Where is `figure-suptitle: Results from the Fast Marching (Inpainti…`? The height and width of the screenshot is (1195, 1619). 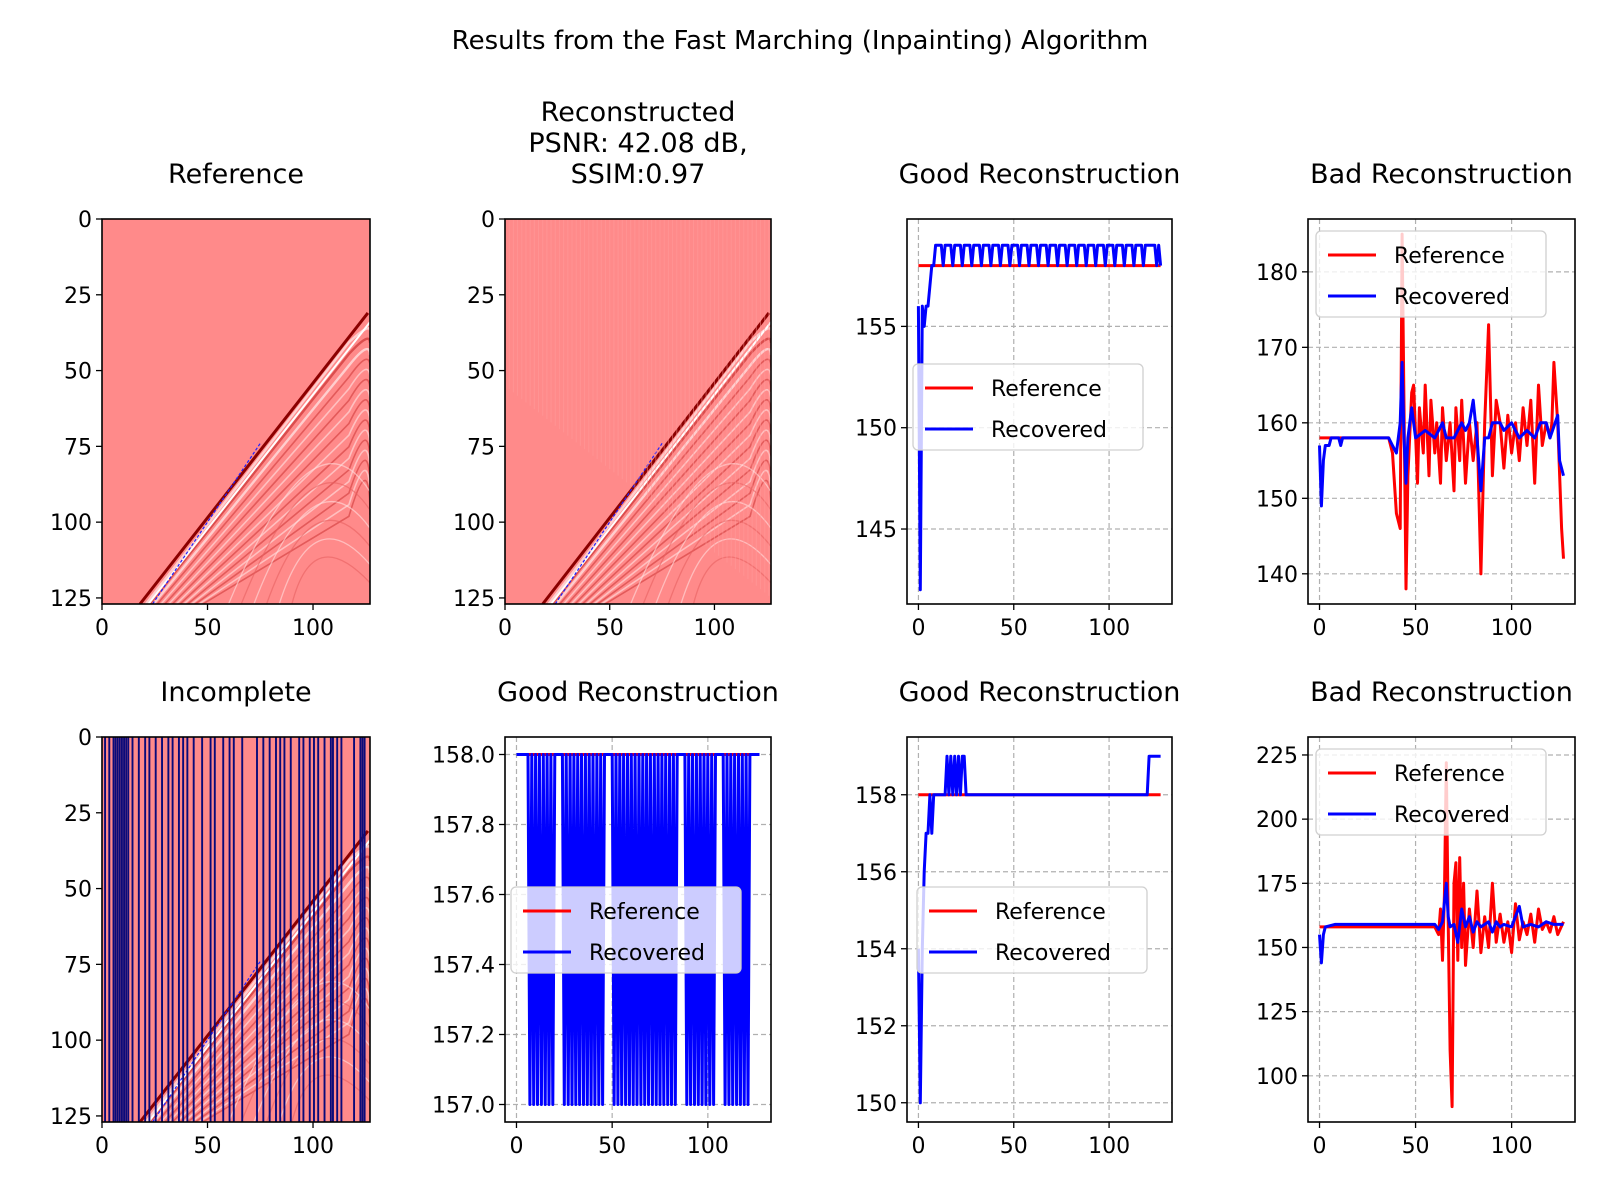 figure-suptitle: Results from the Fast Marching (Inpainti… is located at coordinates (800, 41).